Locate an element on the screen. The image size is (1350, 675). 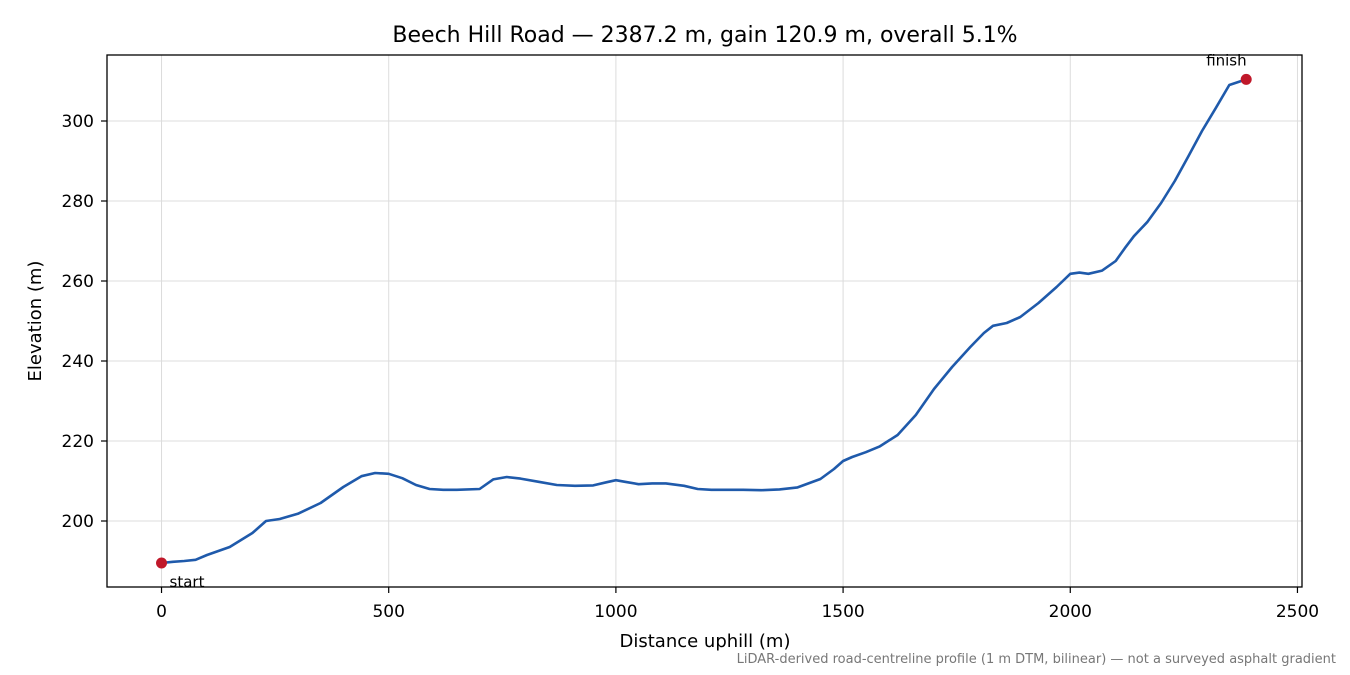
x-axis-label: Distance uphill (m) is located at coordinates (705, 641).